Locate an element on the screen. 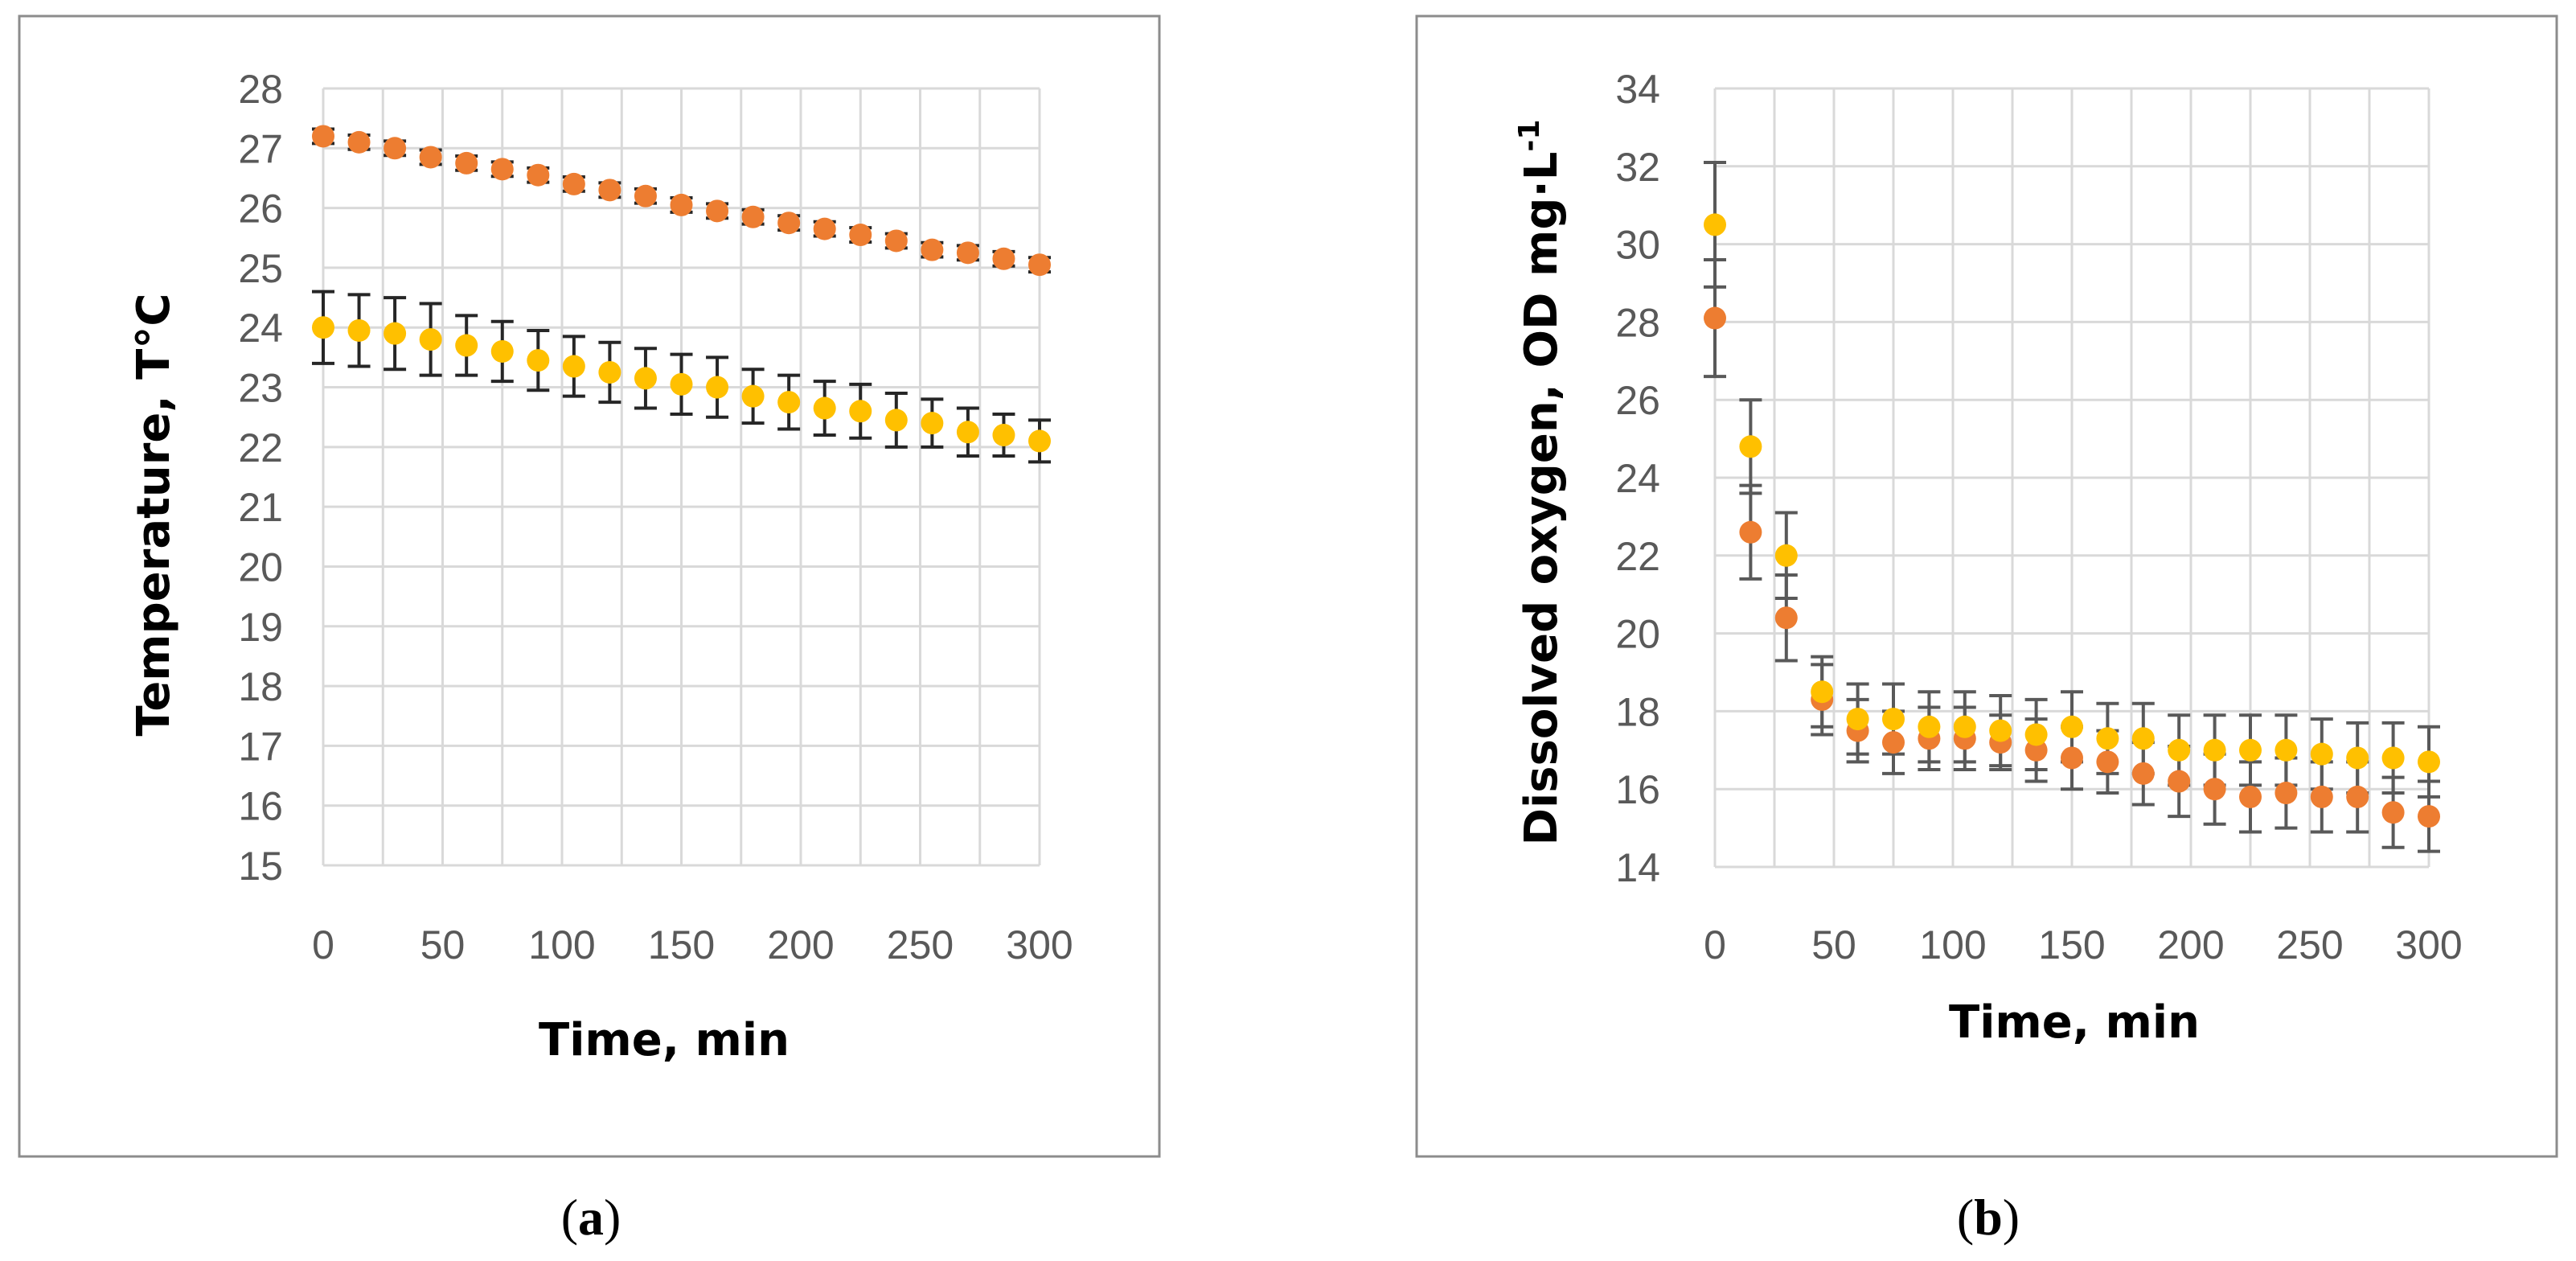 This screenshot has width=2576, height=1261. panel-a-caption-close: ) is located at coordinates (612, 1217).